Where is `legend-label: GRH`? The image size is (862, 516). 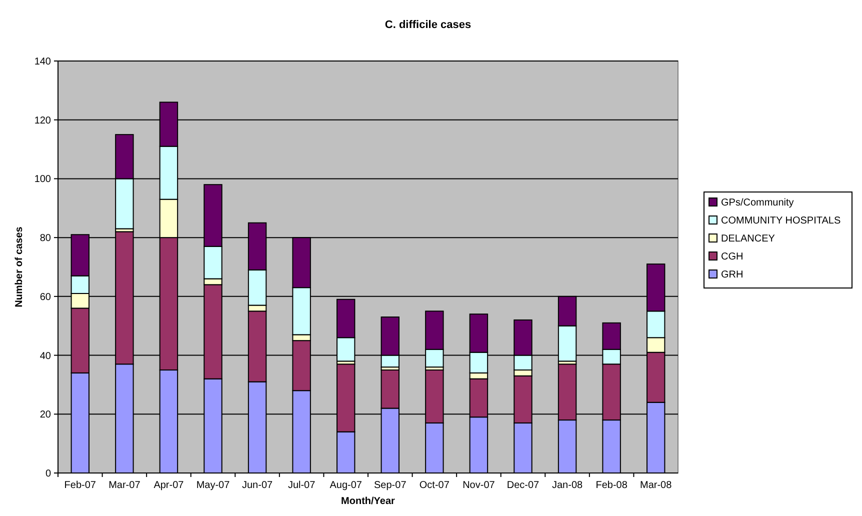 legend-label: GRH is located at coordinates (732, 275).